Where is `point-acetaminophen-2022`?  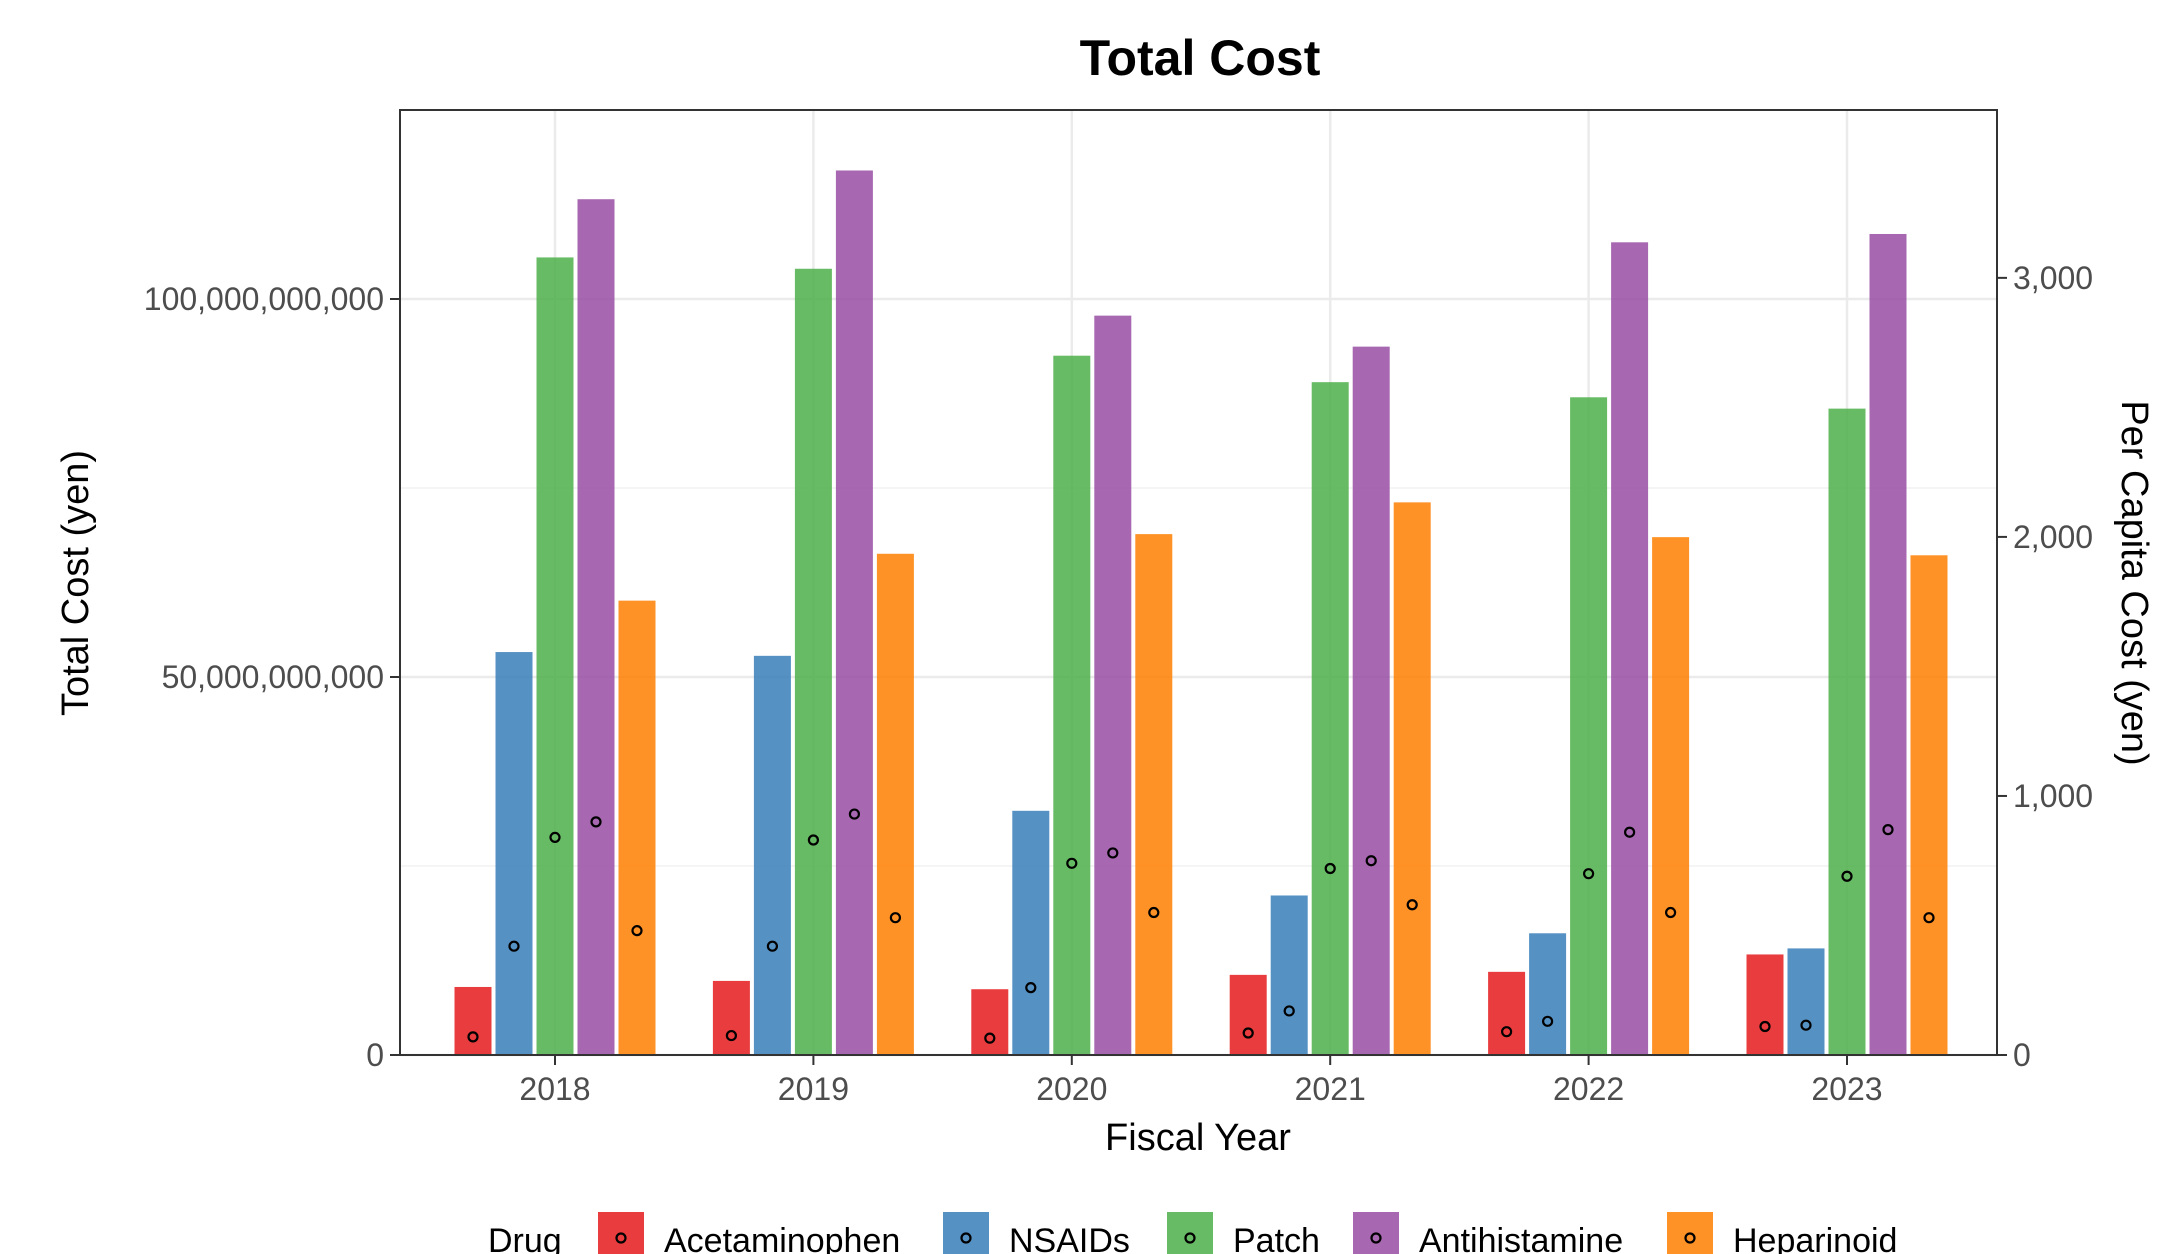 point-acetaminophen-2022 is located at coordinates (1506, 1032).